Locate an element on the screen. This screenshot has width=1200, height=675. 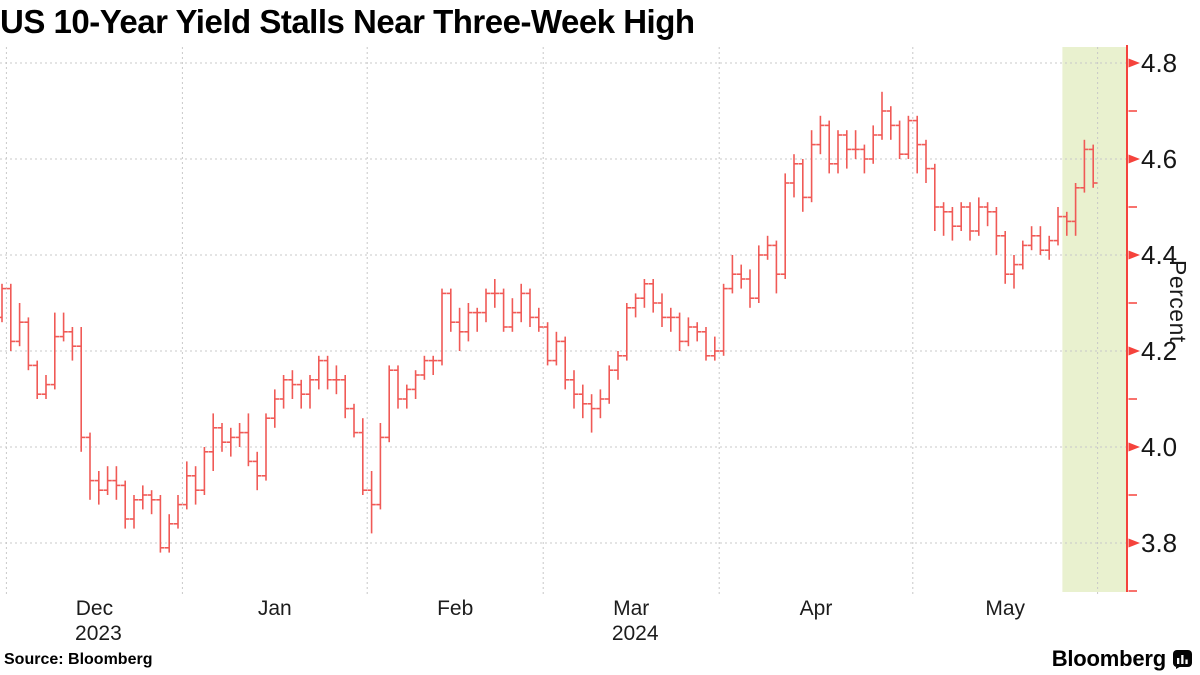
month-label: Dec is located at coordinates (94, 608).